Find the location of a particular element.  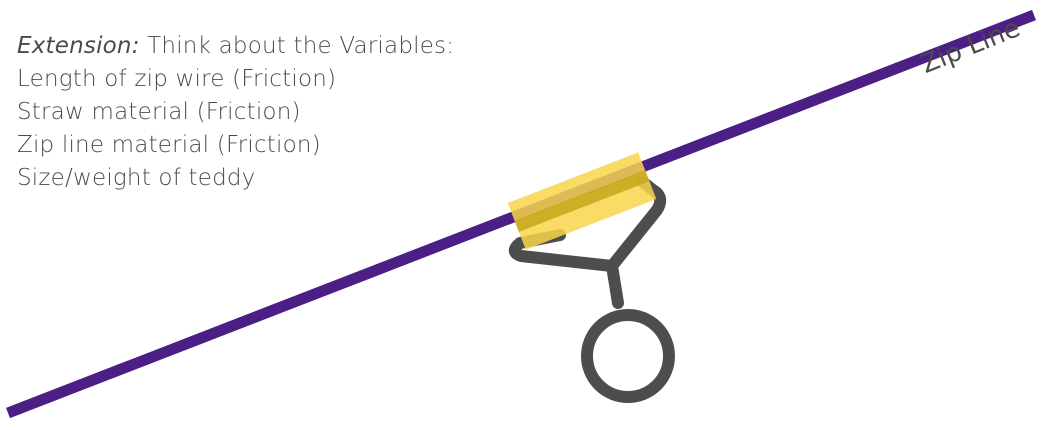

variable-item: Straw material (Friction) is located at coordinates (159, 112).